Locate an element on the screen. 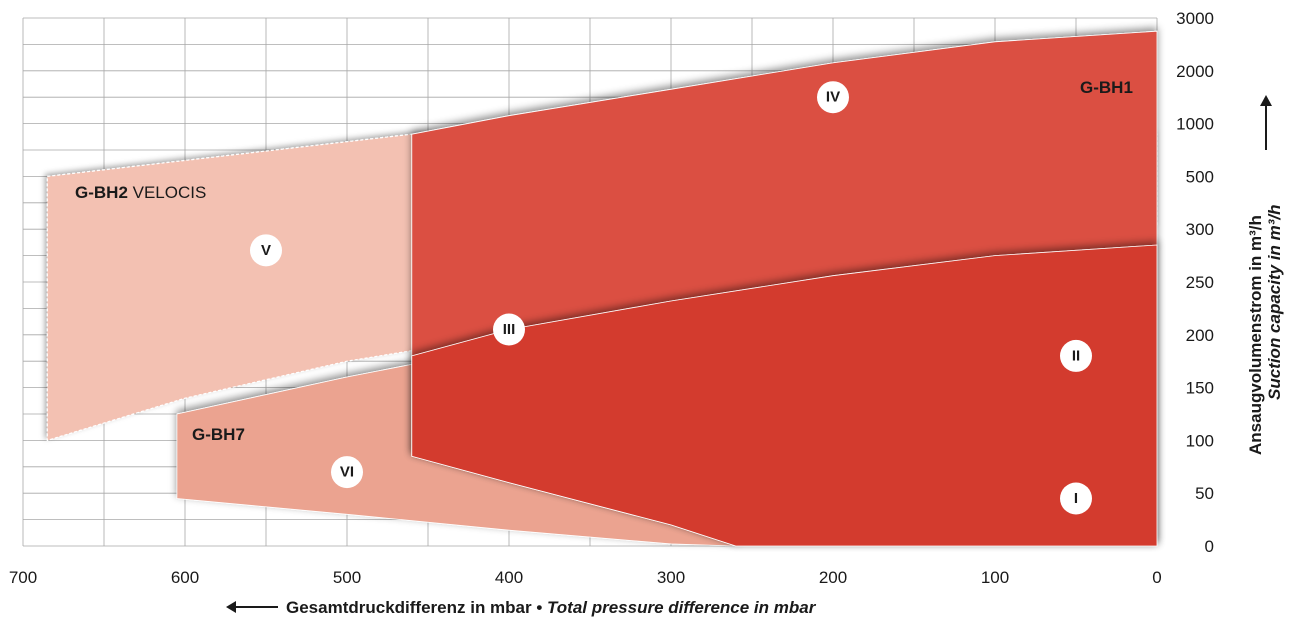  y-tick-label: 250 is located at coordinates (1200, 282).